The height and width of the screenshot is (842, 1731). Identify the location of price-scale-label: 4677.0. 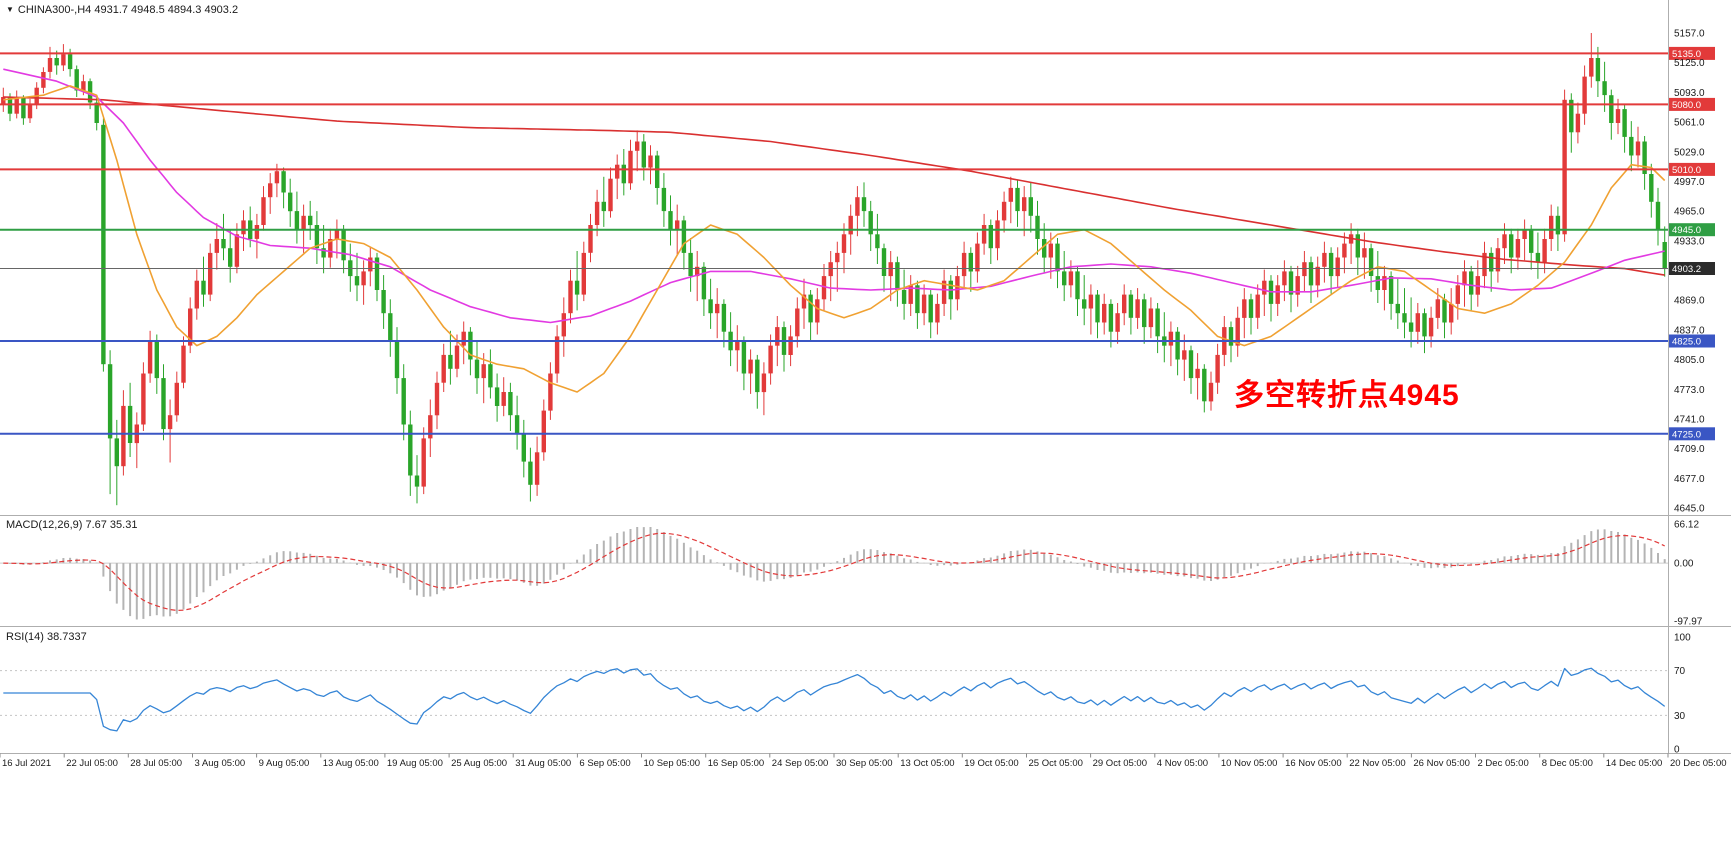
(1689, 479).